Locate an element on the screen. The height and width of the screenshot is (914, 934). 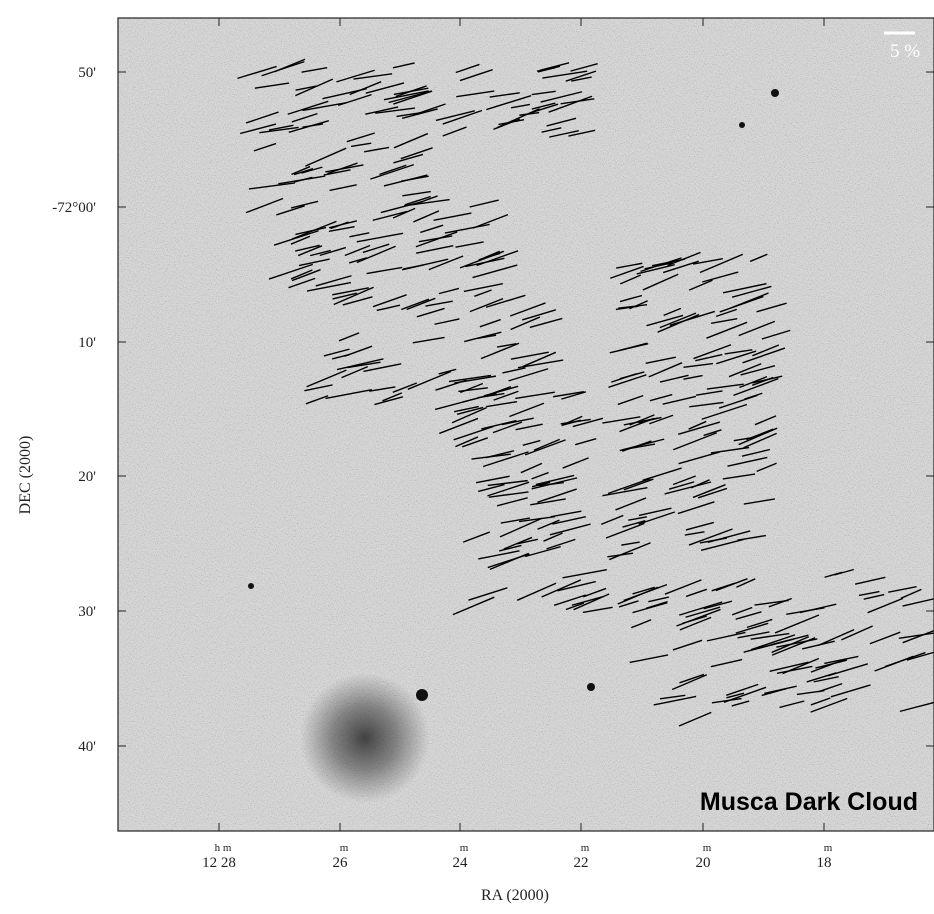
x-tick-sup: m is located at coordinates (707, 848).